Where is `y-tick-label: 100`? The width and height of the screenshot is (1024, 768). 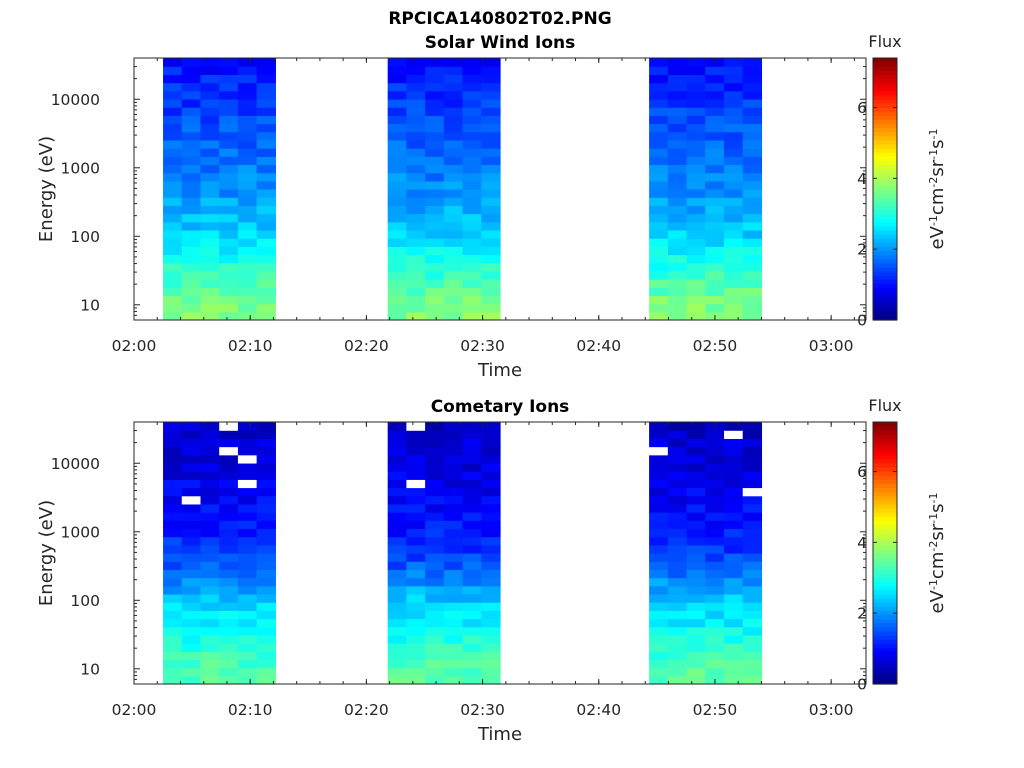 y-tick-label: 100 is located at coordinates (85, 237).